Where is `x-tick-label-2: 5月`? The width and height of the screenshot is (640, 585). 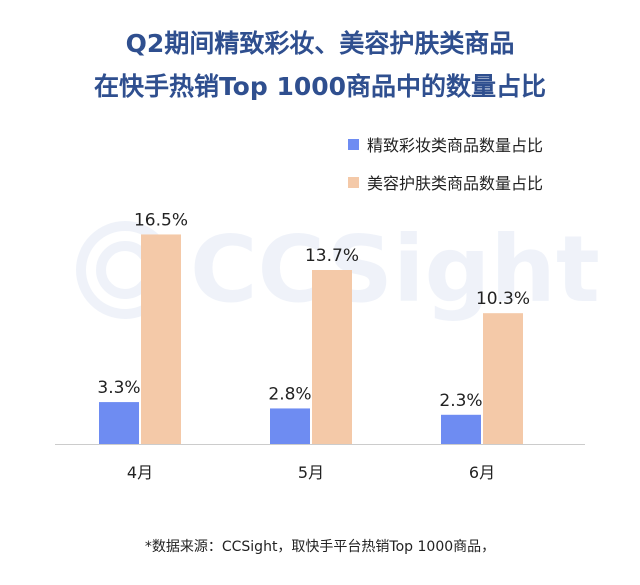
x-tick-label-2: 5月 is located at coordinates (311, 472).